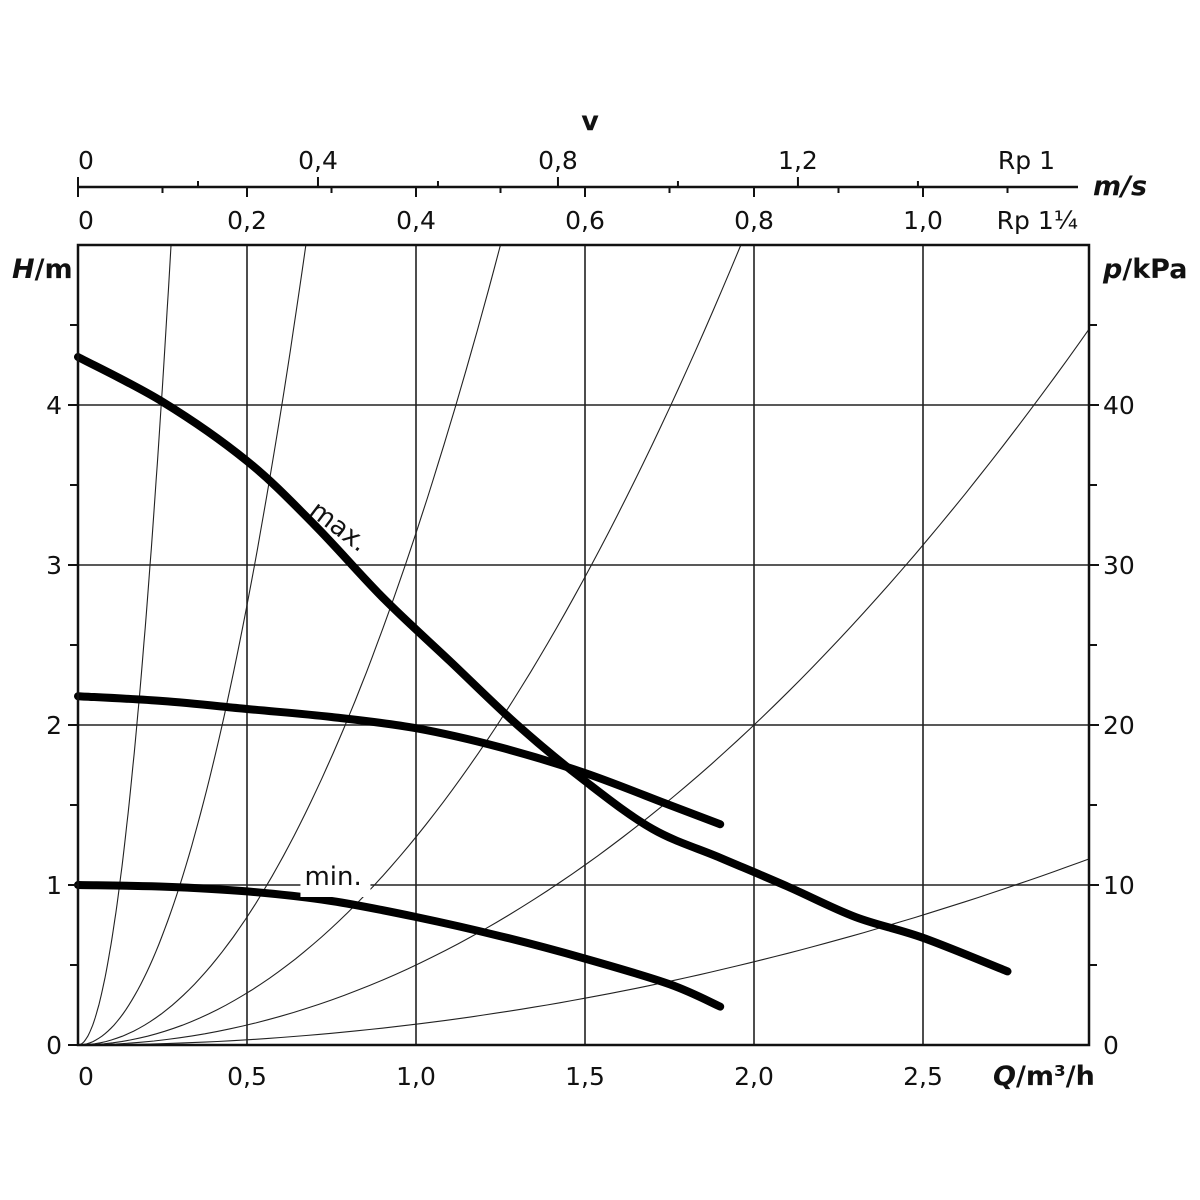 This screenshot has height=1200, width=1200. Describe the element at coordinates (42, 269) in the screenshot. I see `y-left-axis-title: H/m` at that location.